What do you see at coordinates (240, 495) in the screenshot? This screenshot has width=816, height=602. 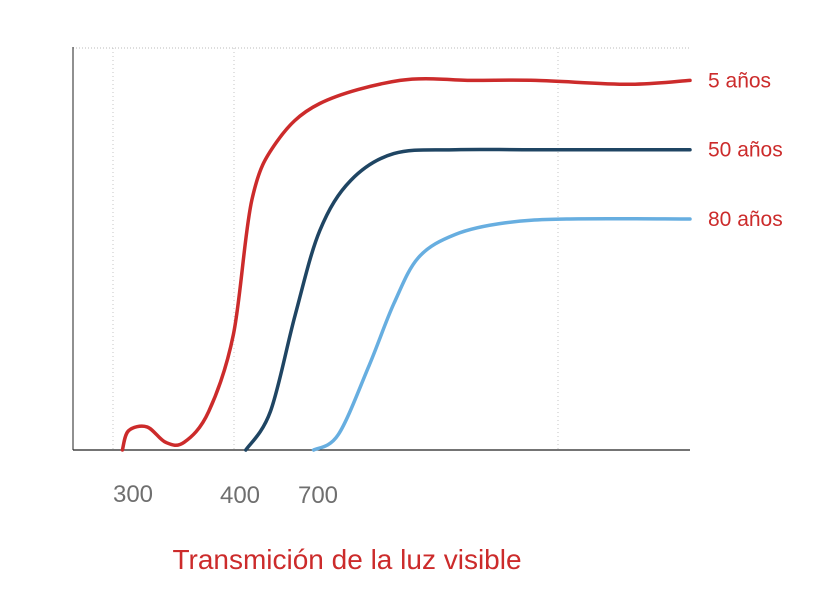 I see `x-tick-label: 400` at bounding box center [240, 495].